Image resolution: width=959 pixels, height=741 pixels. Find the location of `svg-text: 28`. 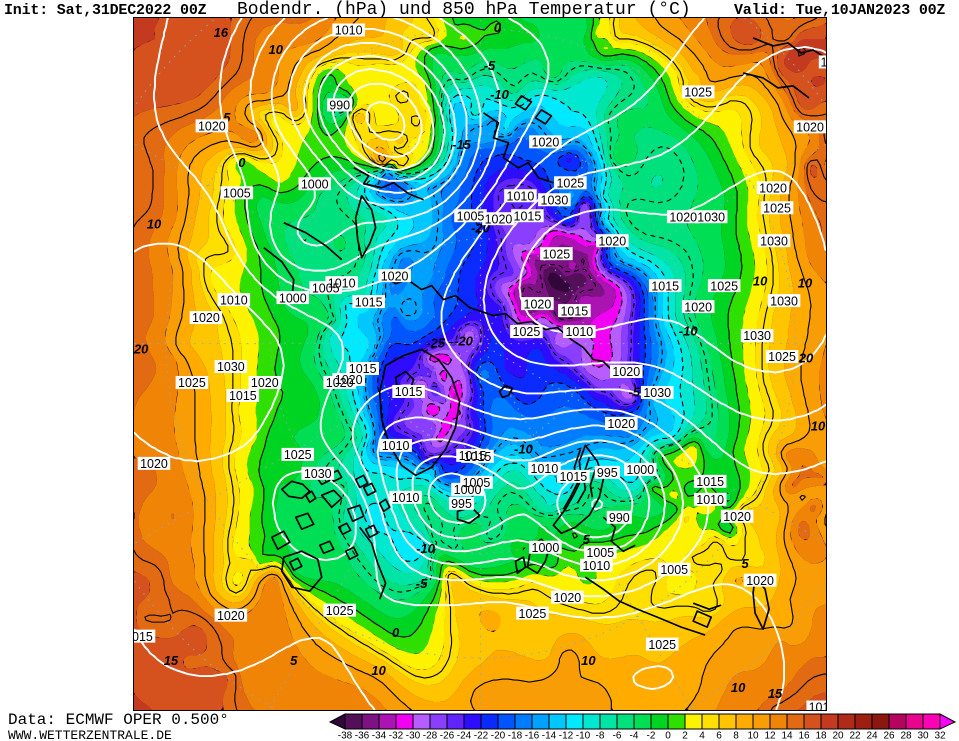

svg-text: 28 is located at coordinates (906, 736).